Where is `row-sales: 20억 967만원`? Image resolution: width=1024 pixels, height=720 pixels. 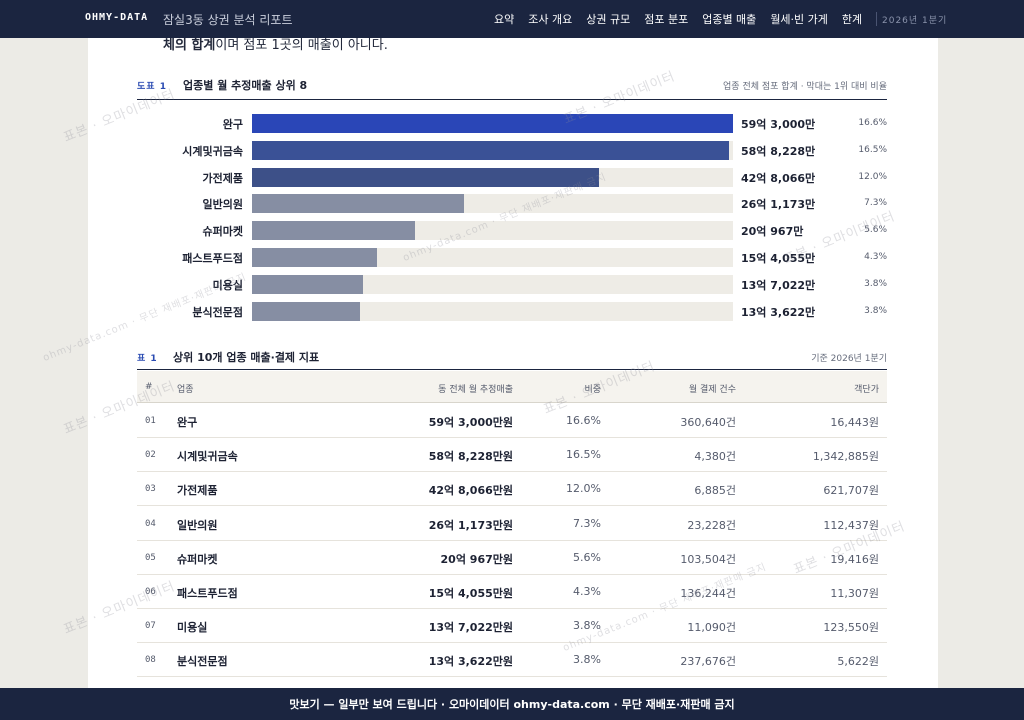
row-sales: 20억 967만원 is located at coordinates (476, 559).